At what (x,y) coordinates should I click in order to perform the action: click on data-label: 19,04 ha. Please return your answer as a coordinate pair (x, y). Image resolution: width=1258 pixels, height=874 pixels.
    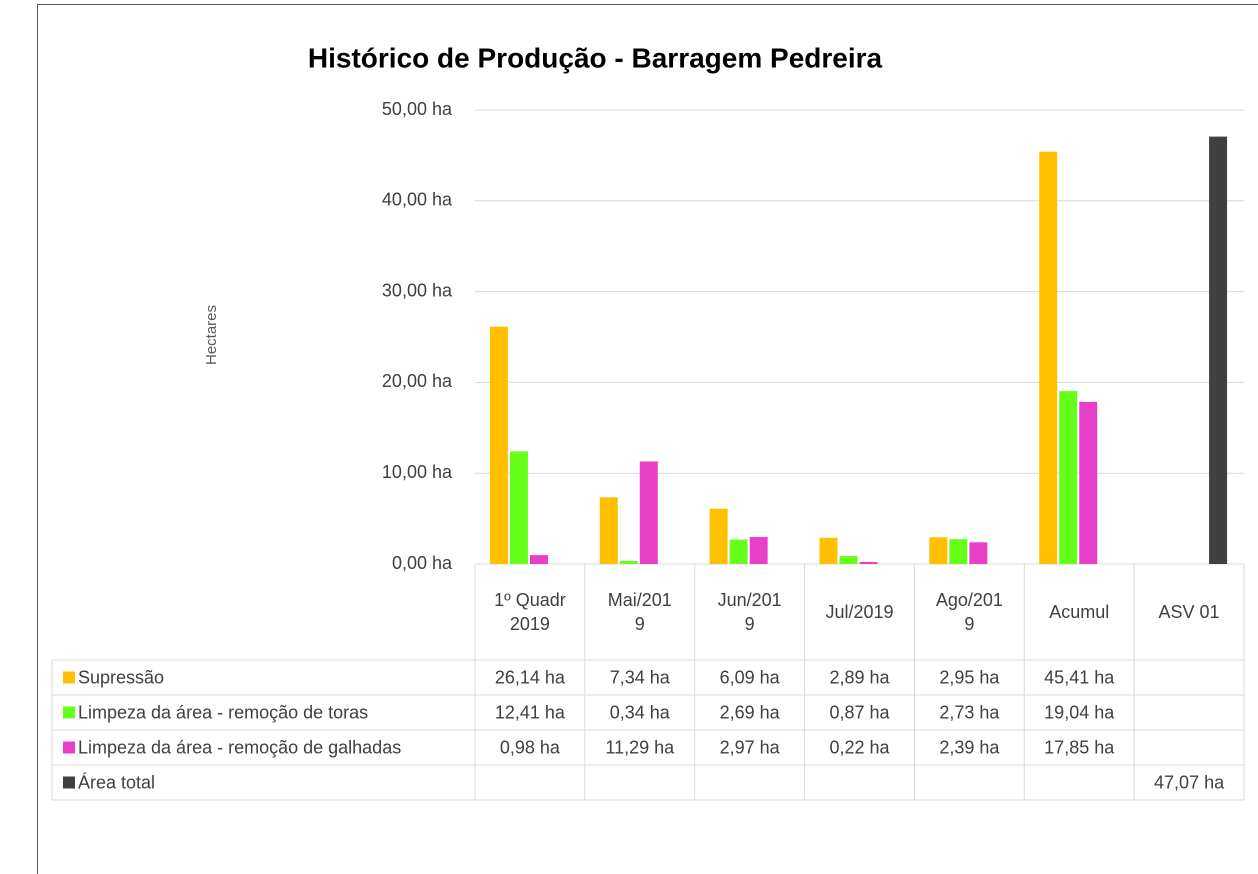
    Looking at the image, I should click on (1079, 712).